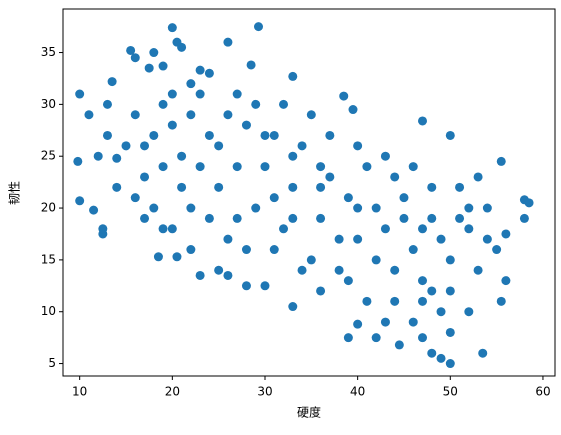 The height and width of the screenshot is (435, 561). Describe the element at coordinates (264, 392) in the screenshot. I see `x-tick-label: 30` at that location.